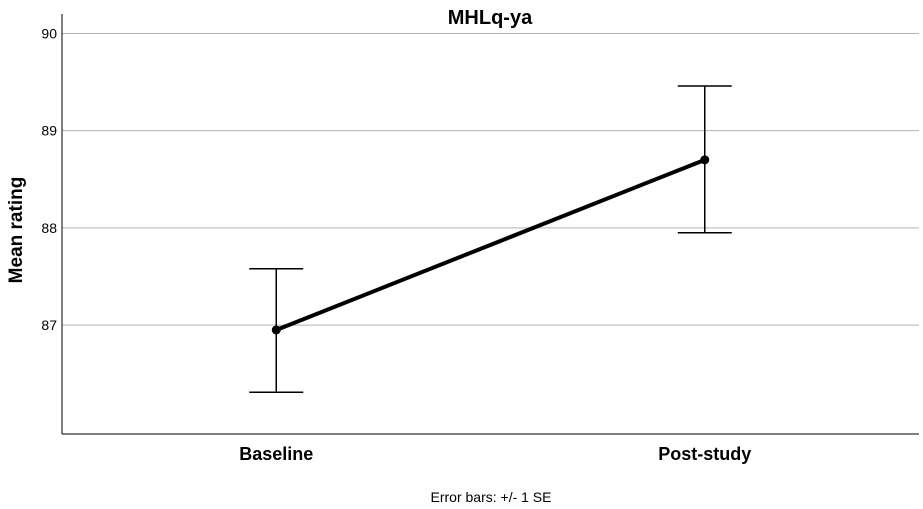 The width and height of the screenshot is (923, 509). I want to click on y-tick-labels: 87 88 89 90, so click(49, 179).